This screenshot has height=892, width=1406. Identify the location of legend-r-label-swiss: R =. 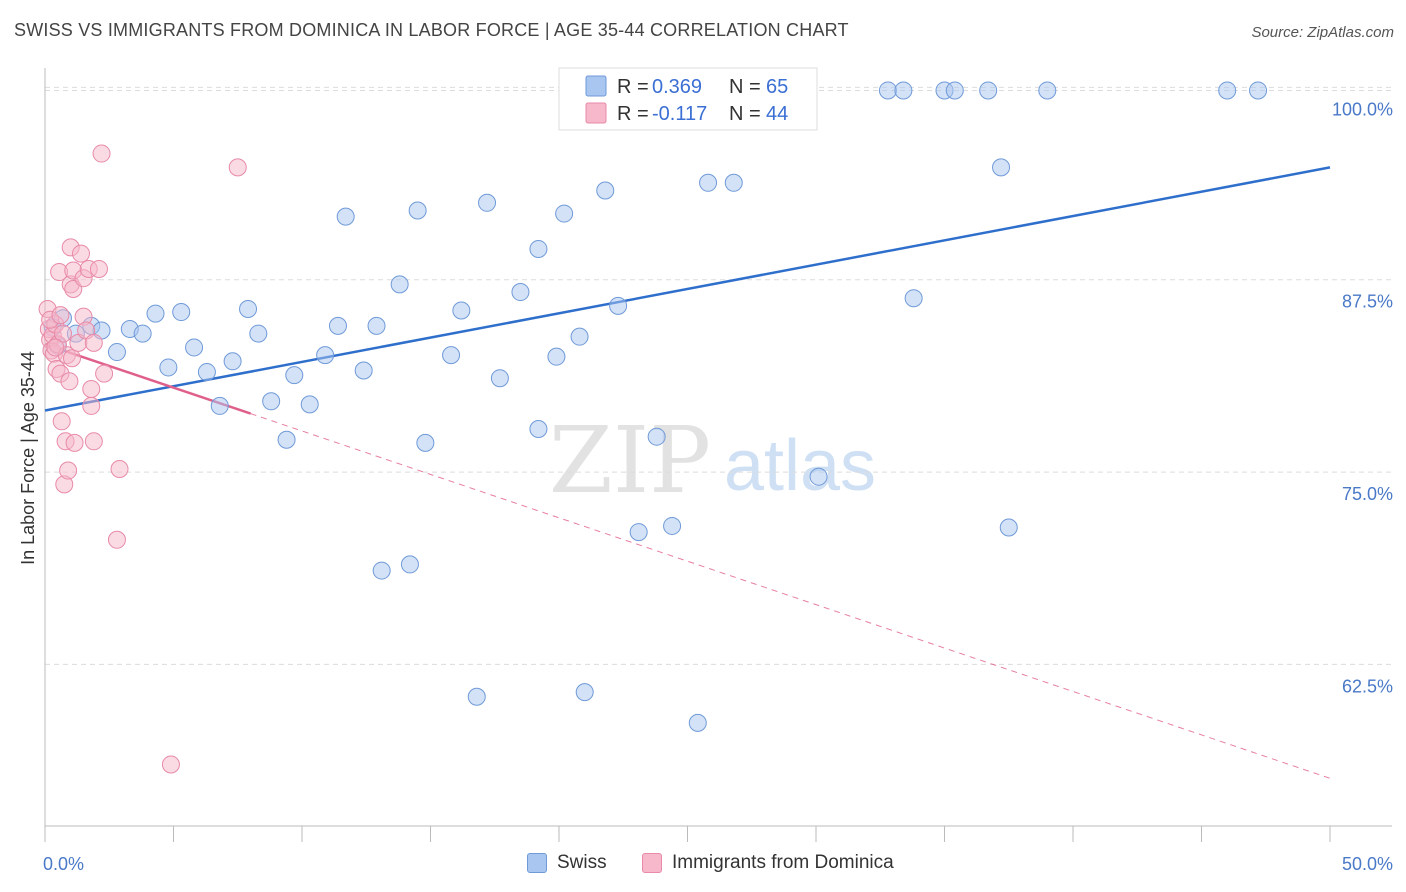
(633, 87).